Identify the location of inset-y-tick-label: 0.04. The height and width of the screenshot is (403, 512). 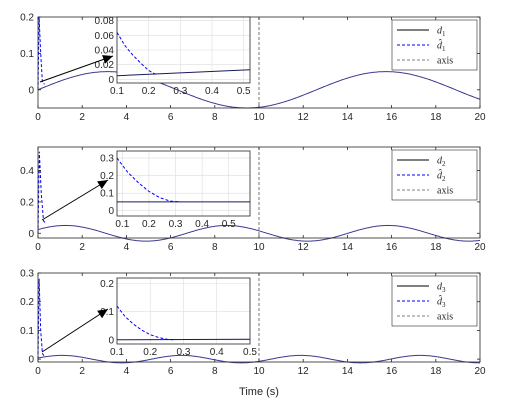
(105, 51).